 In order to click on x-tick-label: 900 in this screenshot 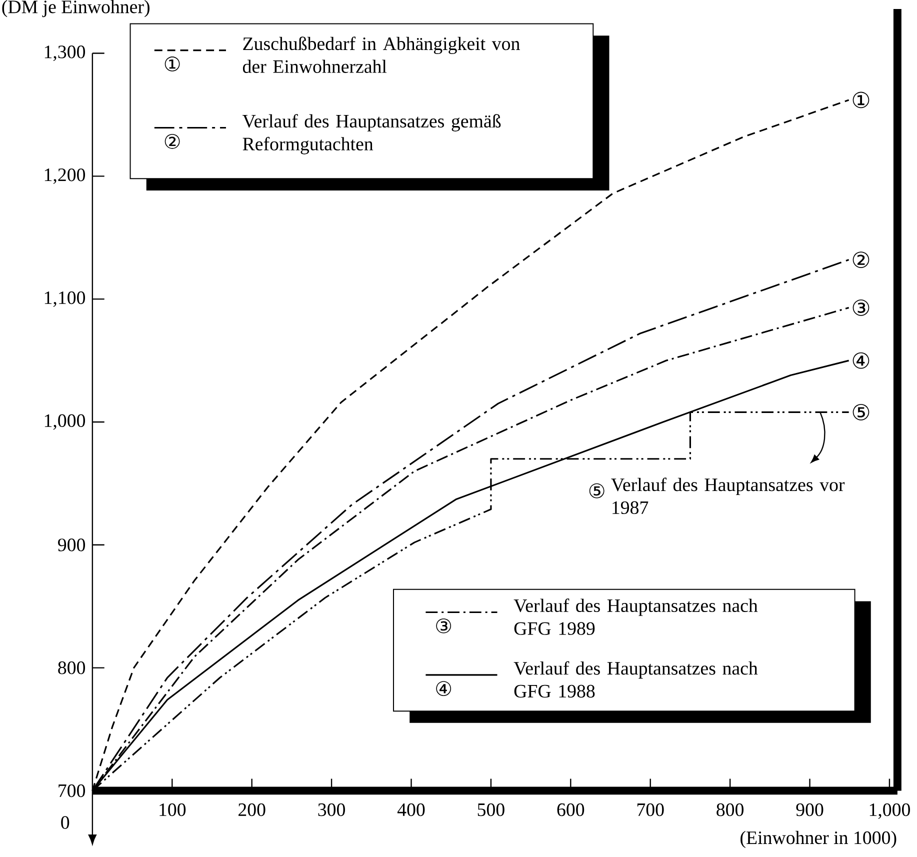, I will do `click(810, 809)`.